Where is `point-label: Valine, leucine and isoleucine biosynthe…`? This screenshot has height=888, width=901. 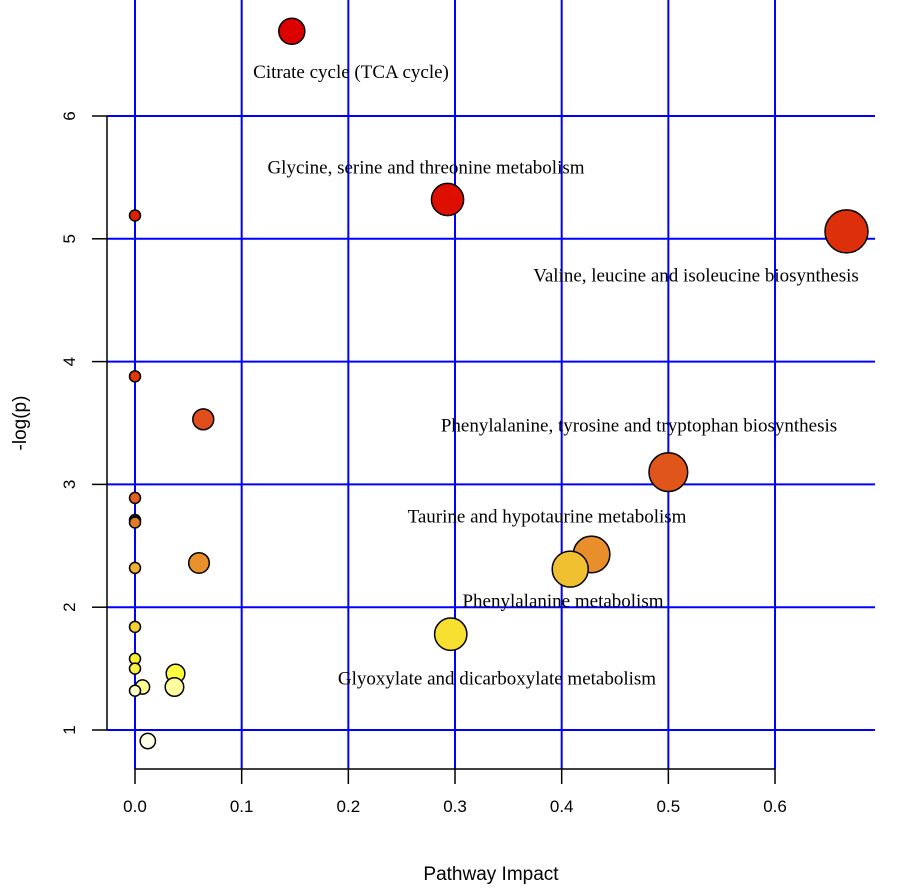
point-label: Valine, leucine and isoleucine biosynthe… is located at coordinates (696, 276).